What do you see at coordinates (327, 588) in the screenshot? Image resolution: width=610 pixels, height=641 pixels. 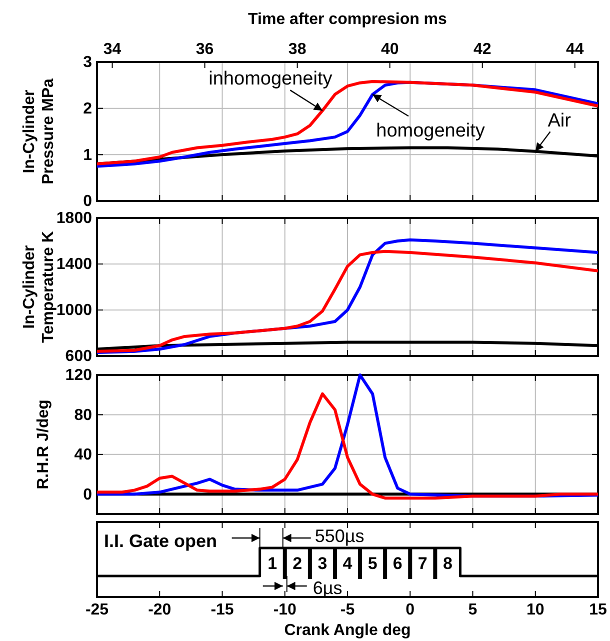 I see `text: 6µs` at bounding box center [327, 588].